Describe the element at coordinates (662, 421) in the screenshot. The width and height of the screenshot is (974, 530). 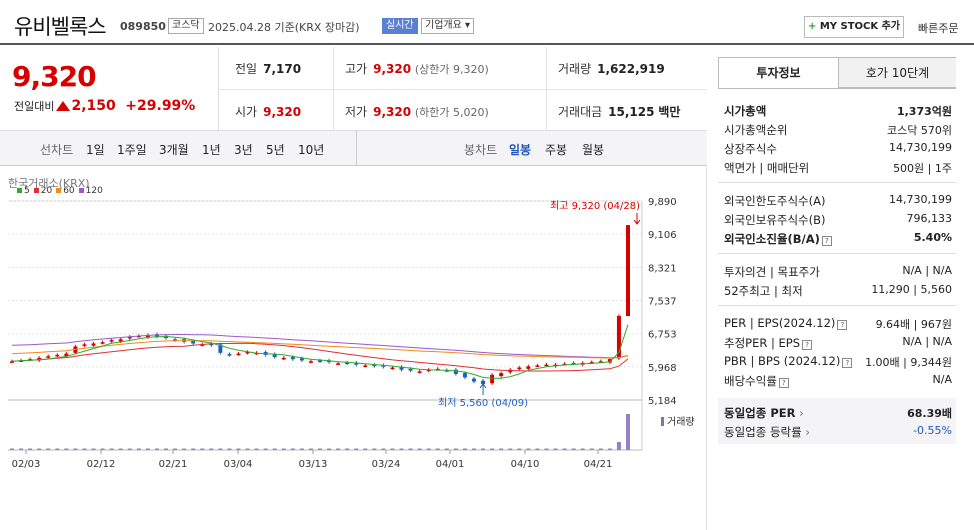
I see `volume-legend-swatch` at that location.